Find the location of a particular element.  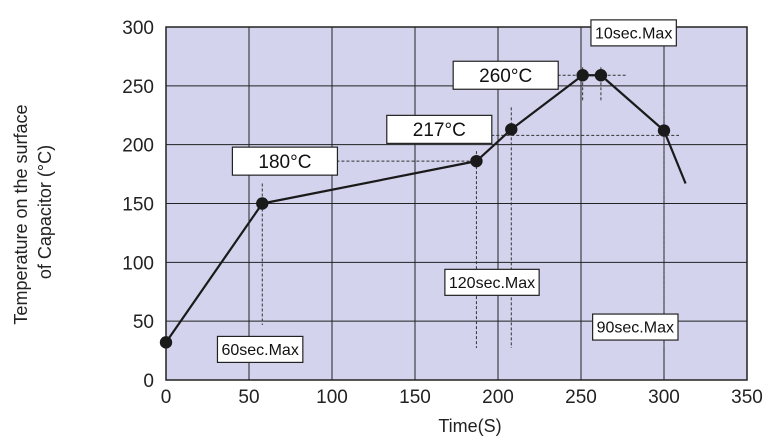

y-tick-label: 50 is located at coordinates (143, 322).